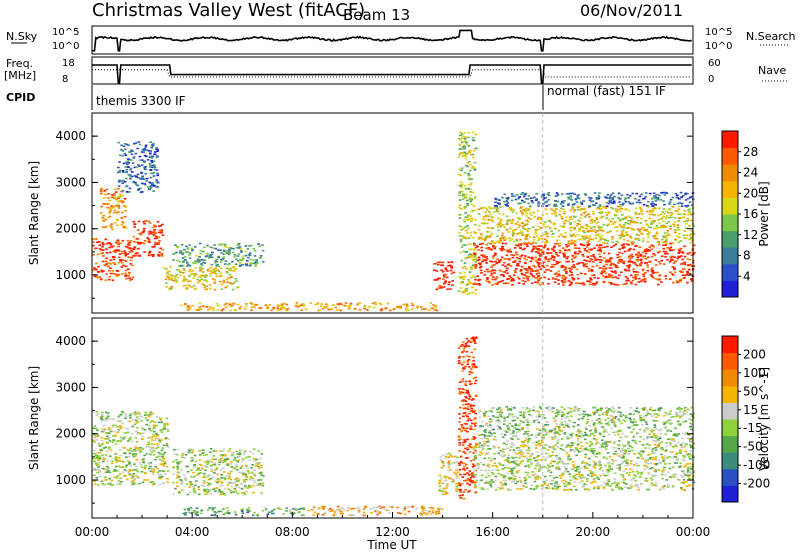  I want to click on colorbar-tick-label: 24, so click(750, 173).